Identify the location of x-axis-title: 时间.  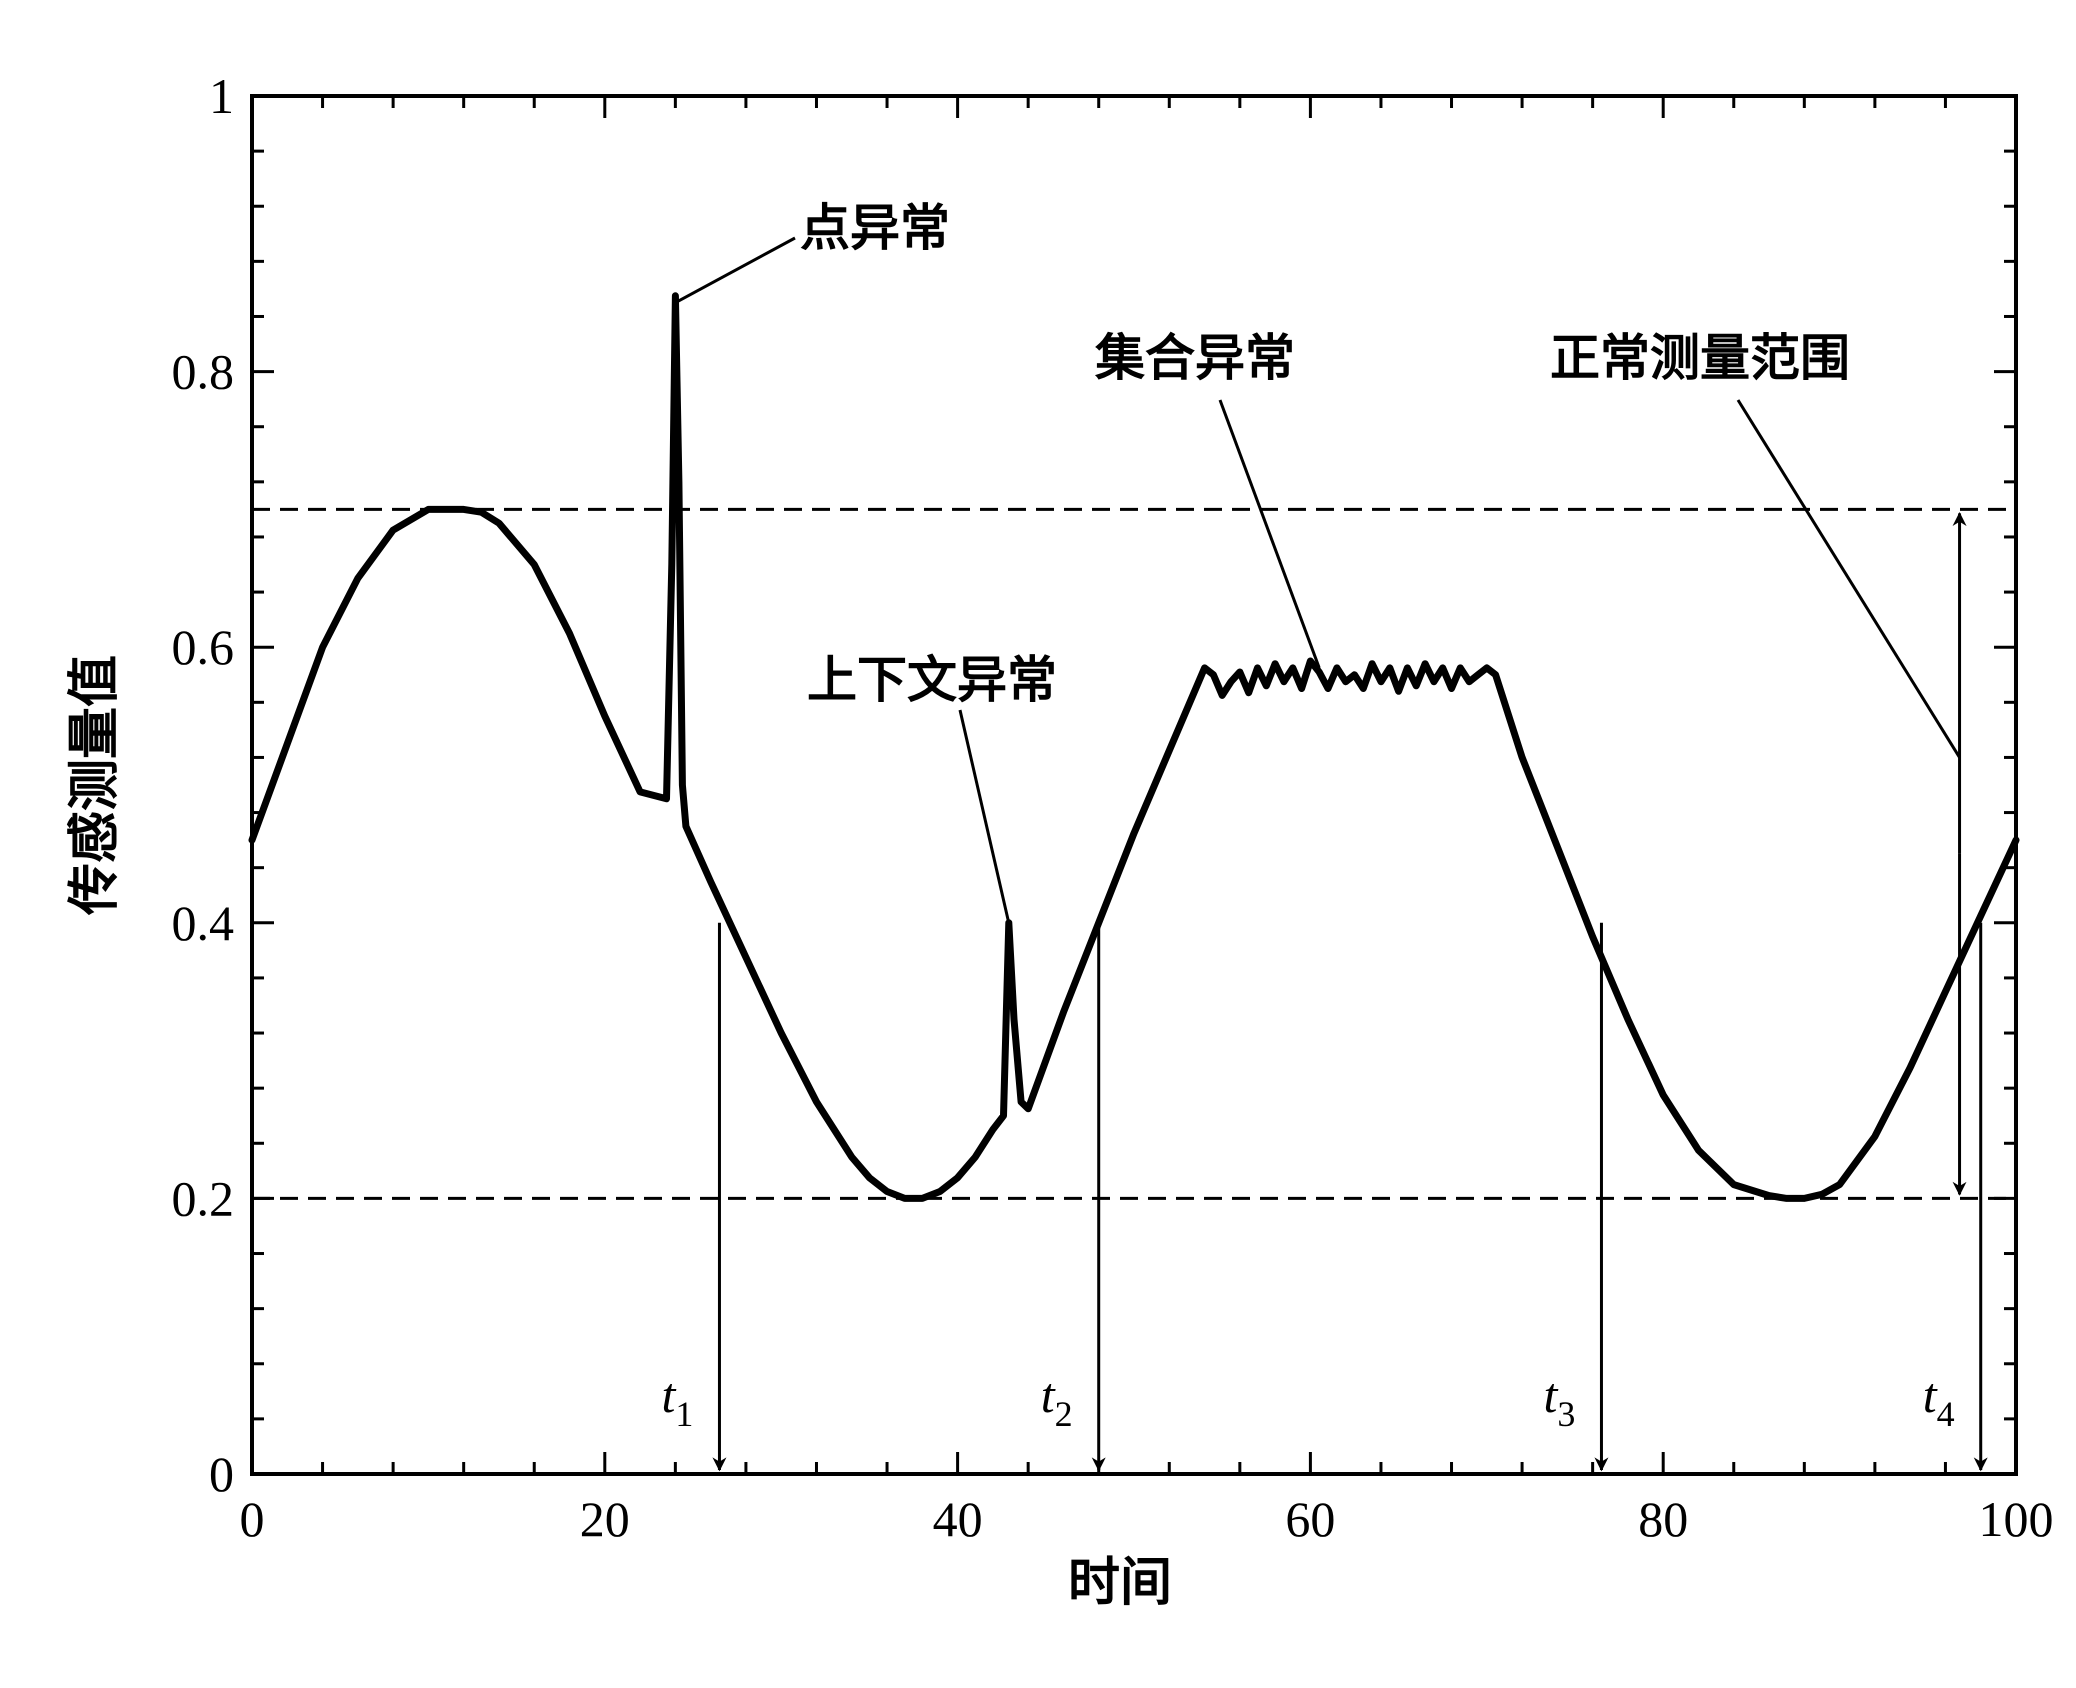
(1120, 1583).